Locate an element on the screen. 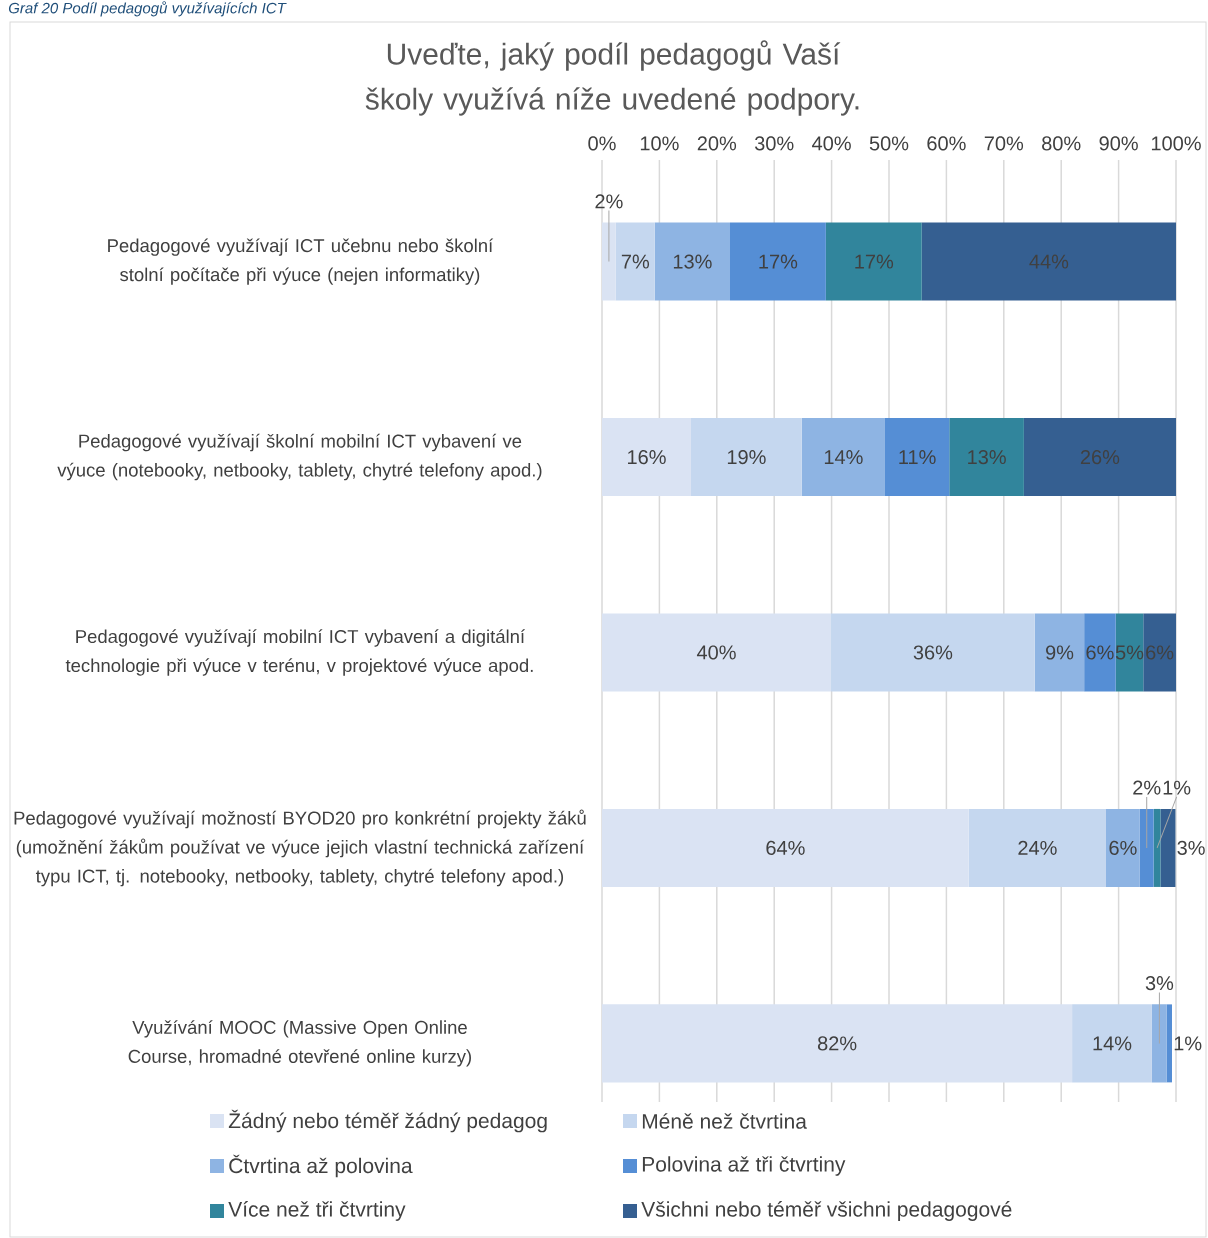 The width and height of the screenshot is (1208, 1238). legend-label: Polovina až tři čtvrtiny is located at coordinates (744, 1166).